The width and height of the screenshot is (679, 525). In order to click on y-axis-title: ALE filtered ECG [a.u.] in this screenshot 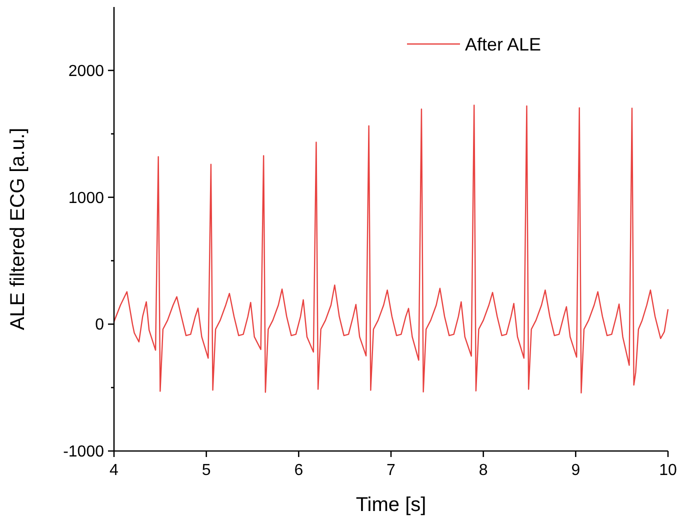, I will do `click(18, 229)`.